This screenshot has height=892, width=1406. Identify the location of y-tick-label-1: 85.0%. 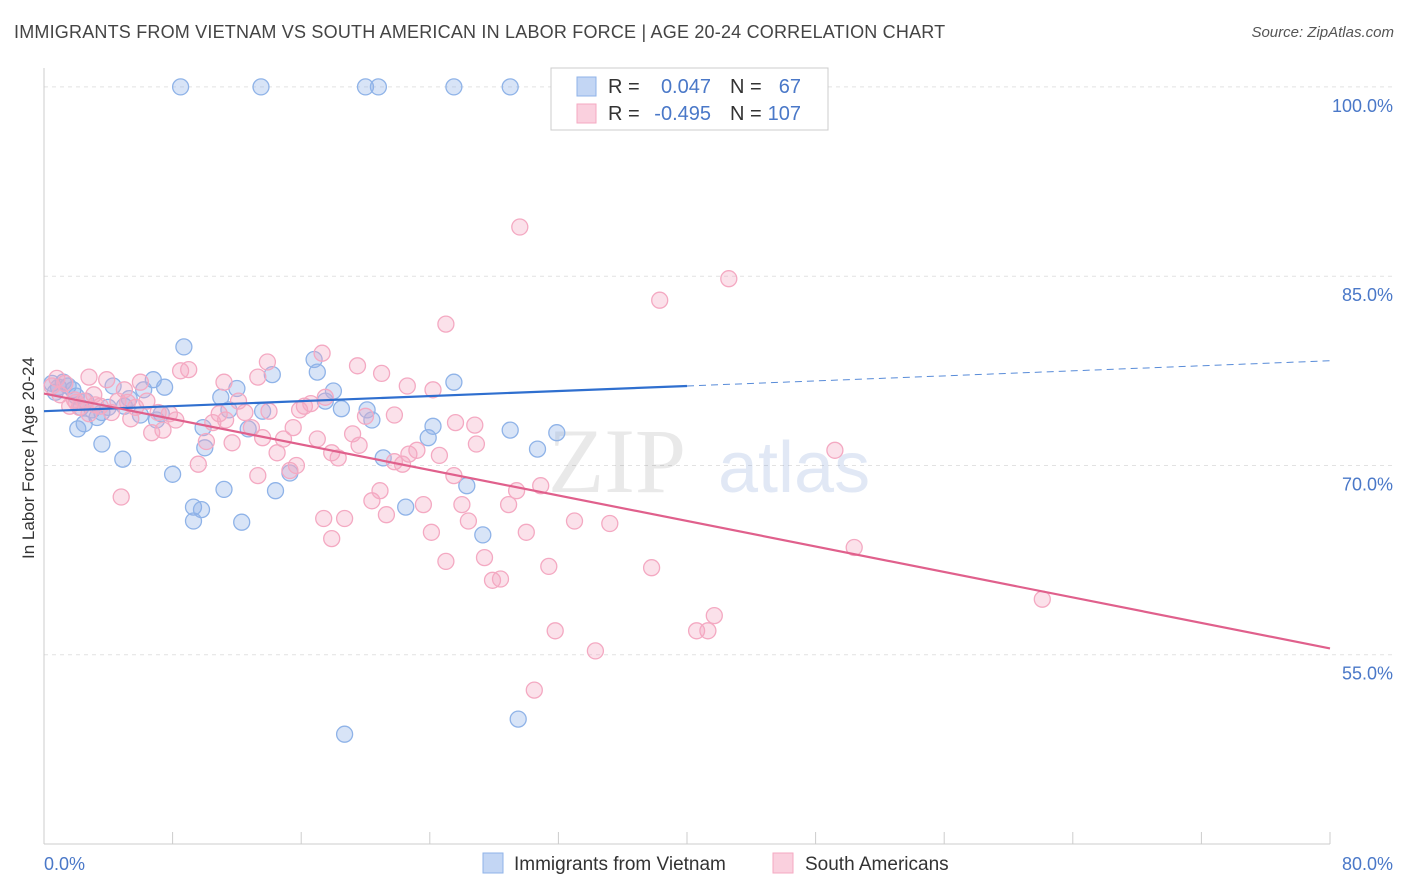
(1367, 295).